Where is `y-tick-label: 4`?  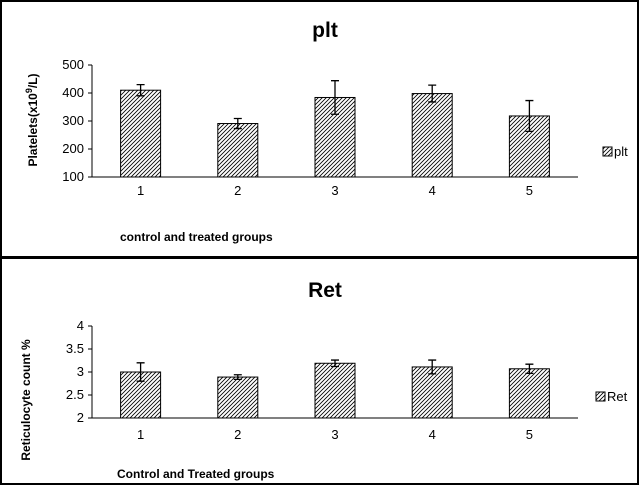
y-tick-label: 4 is located at coordinates (80, 325).